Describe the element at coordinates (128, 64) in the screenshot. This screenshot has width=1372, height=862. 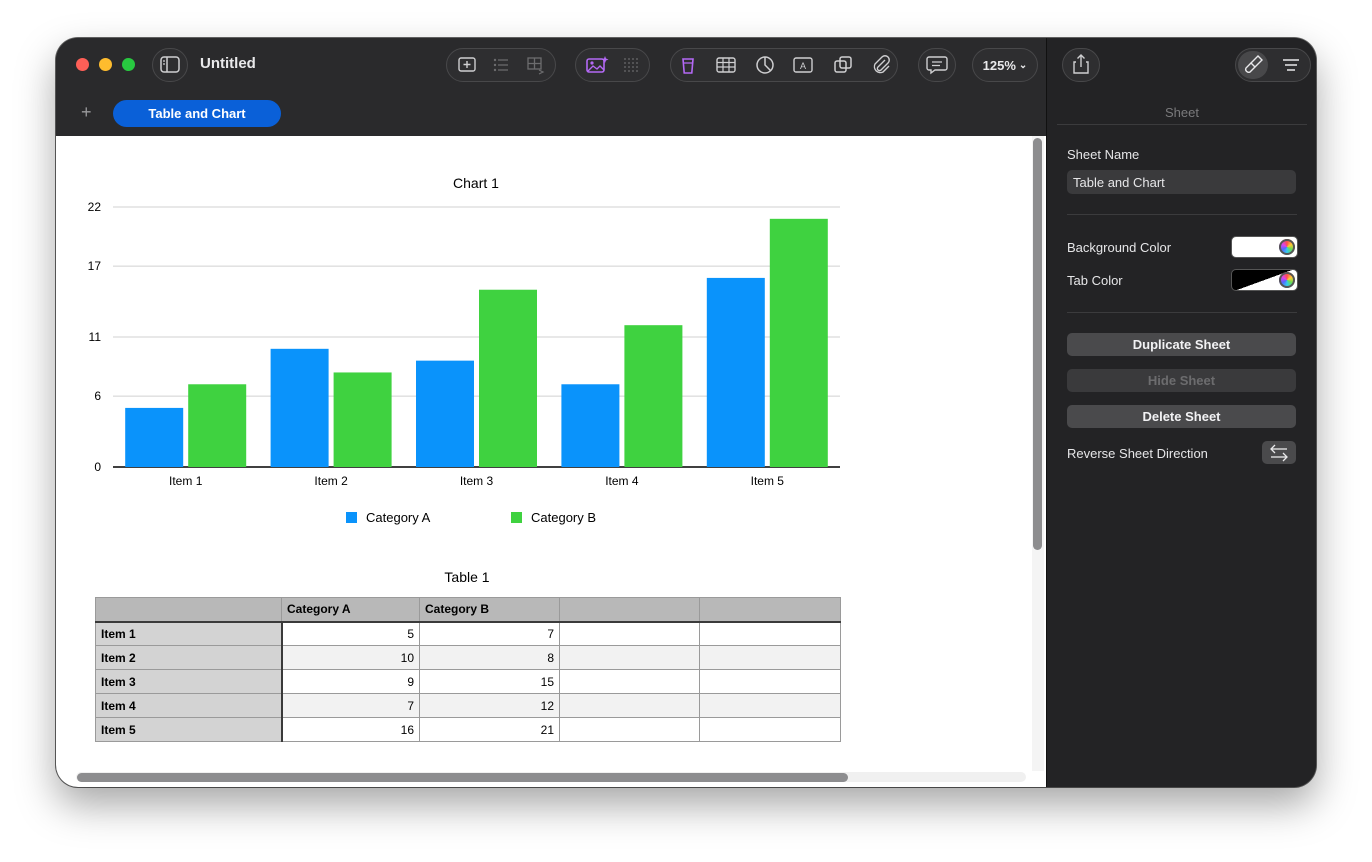
I see `zoom-window-button` at that location.